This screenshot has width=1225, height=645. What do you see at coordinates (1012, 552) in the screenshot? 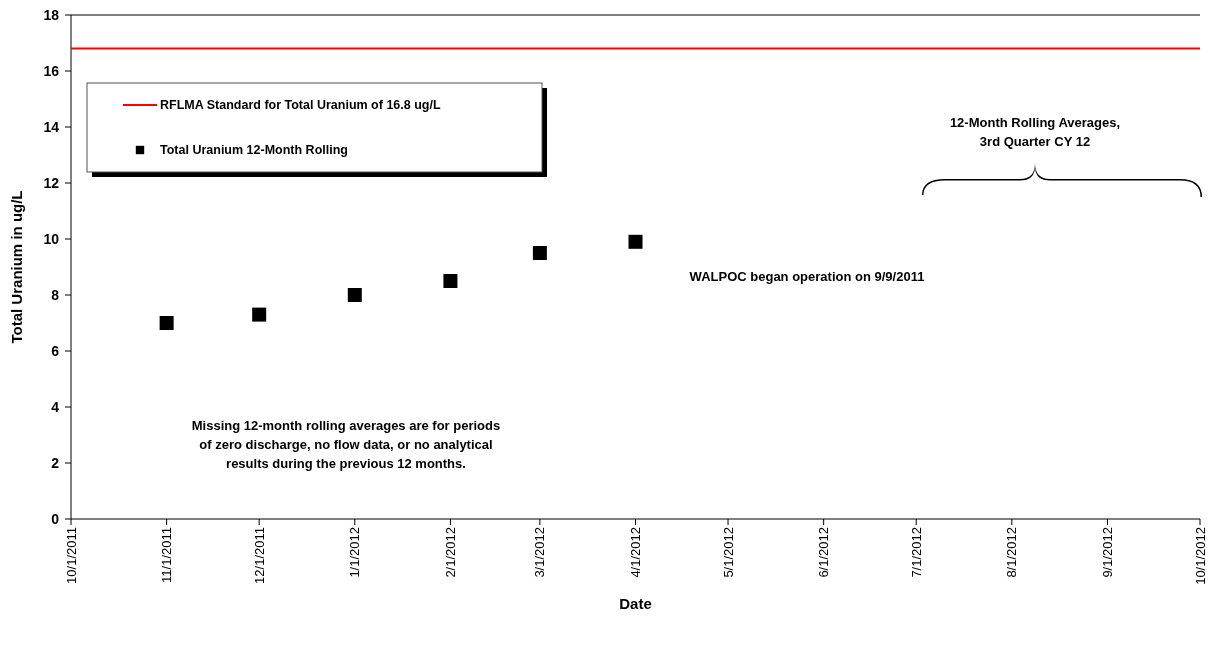
I see `x-tick-label: 8/1/2012` at bounding box center [1012, 552].